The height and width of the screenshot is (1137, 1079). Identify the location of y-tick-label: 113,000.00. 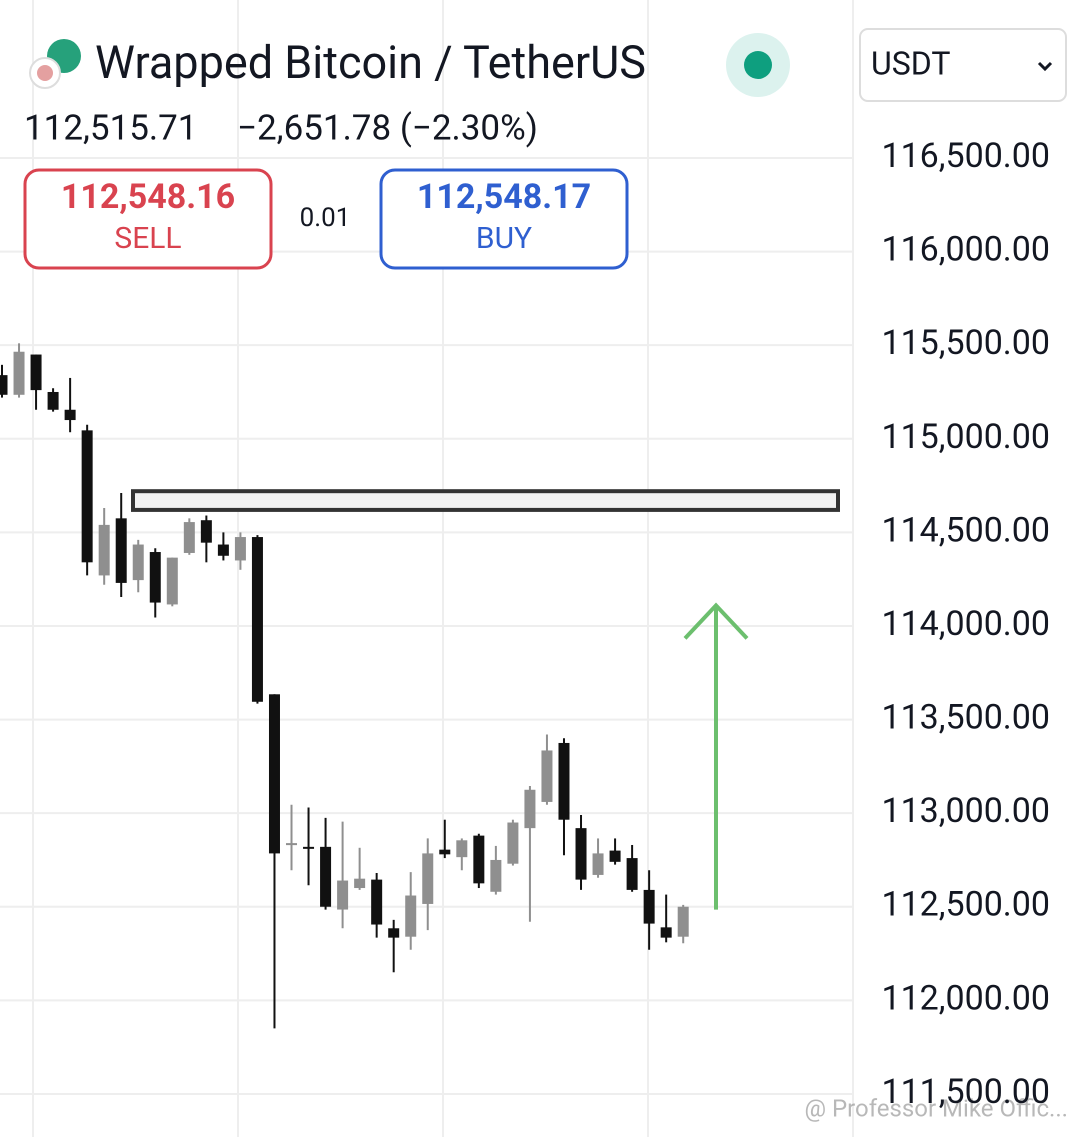
(965, 811).